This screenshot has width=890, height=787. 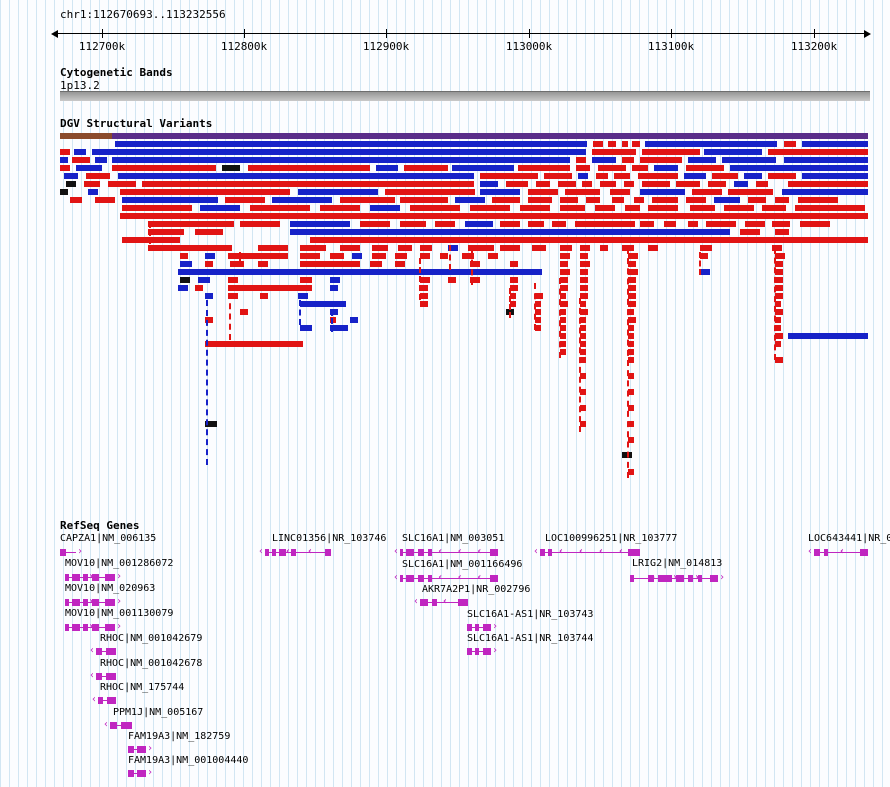 What do you see at coordinates (476, 589) in the screenshot?
I see `gene-label: AKR7A2P1|NR_002796` at bounding box center [476, 589].